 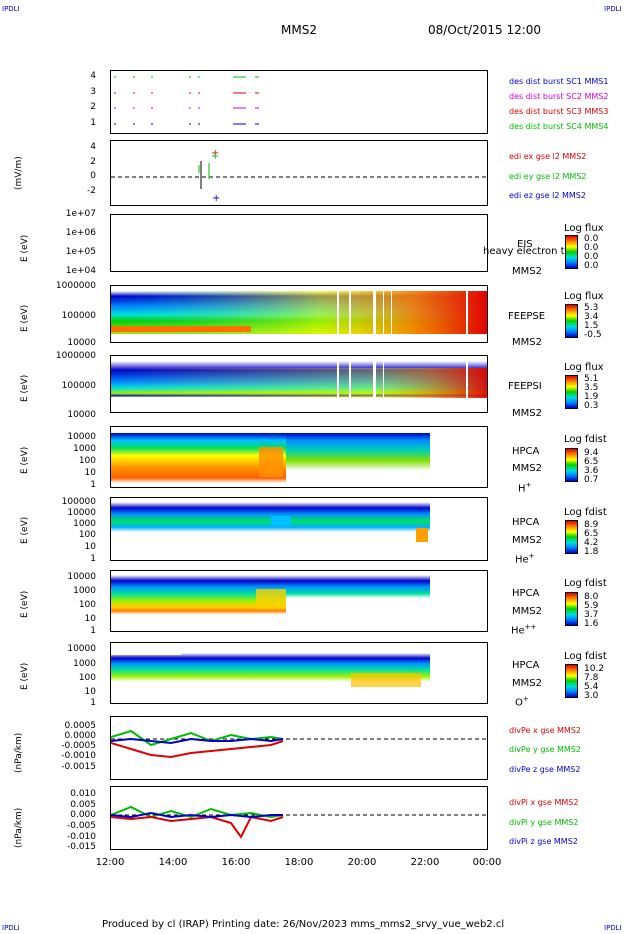 I want to click on panel-divpe, so click(x=299, y=748).